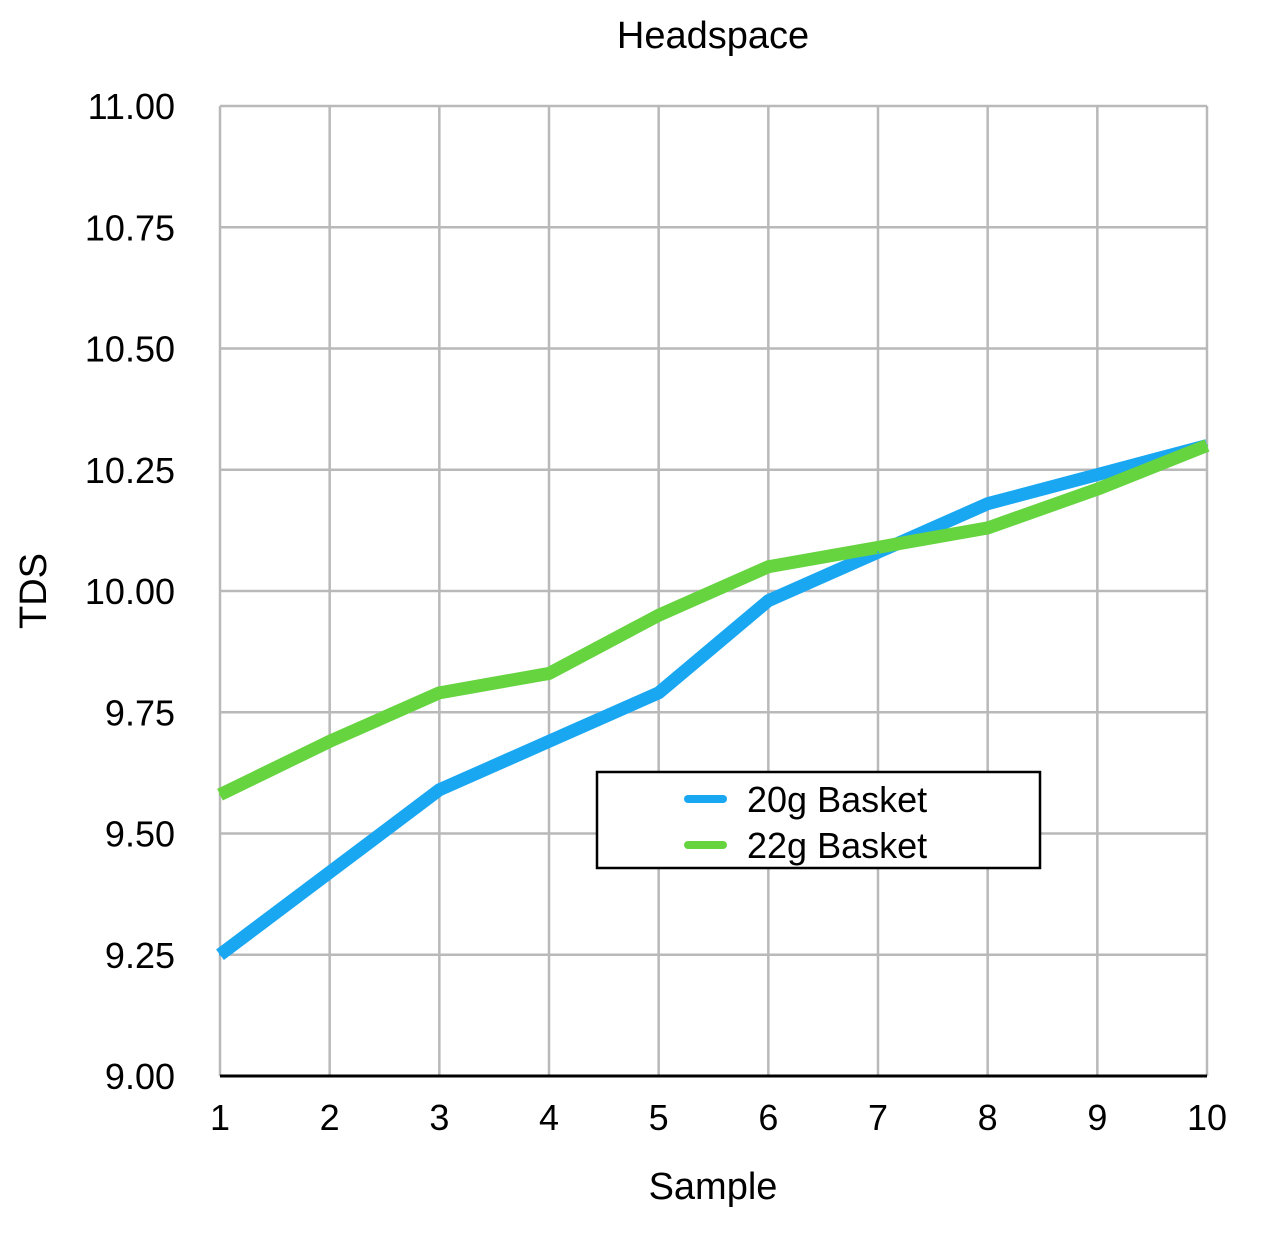 The width and height of the screenshot is (1264, 1248). What do you see at coordinates (837, 845) in the screenshot?
I see `legend-label-22g: 22g Basket` at bounding box center [837, 845].